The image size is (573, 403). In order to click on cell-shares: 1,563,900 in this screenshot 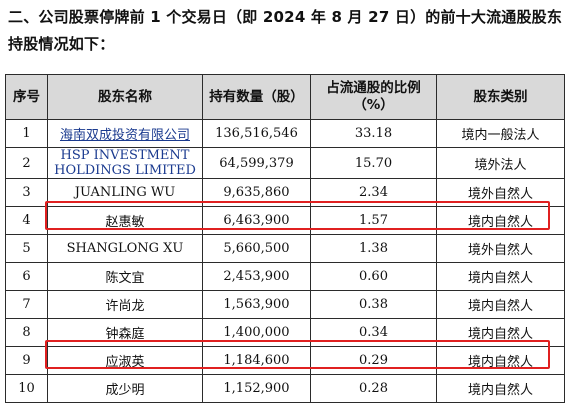, I will do `click(256, 304)`.